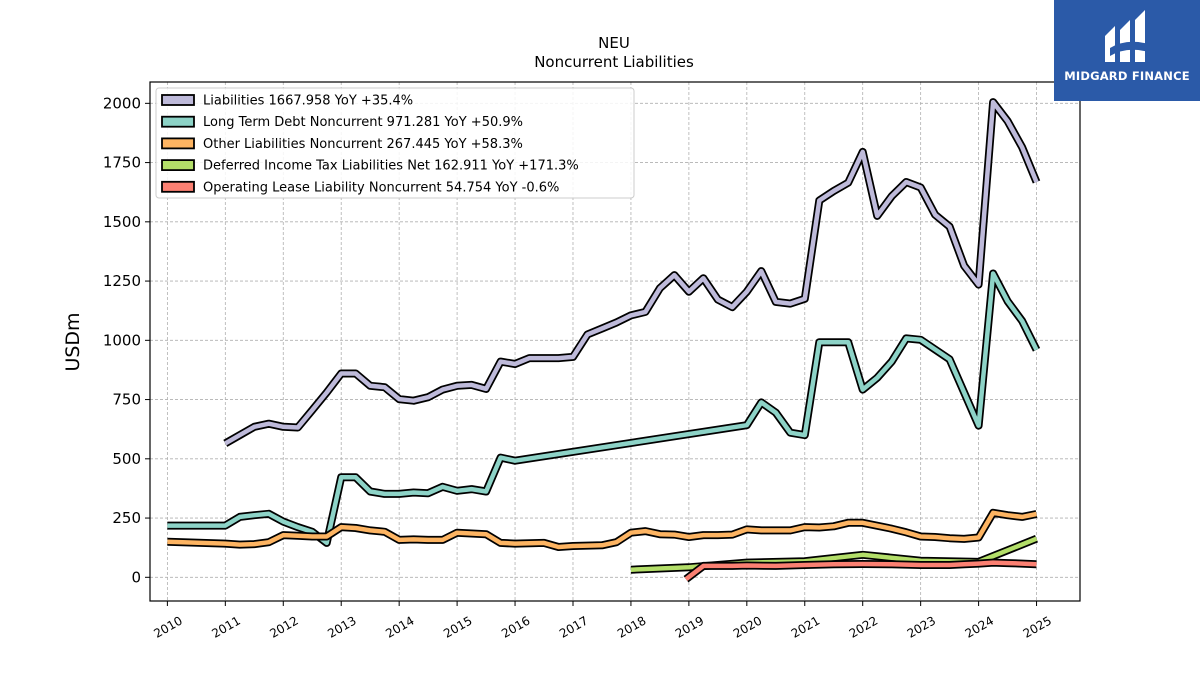  Describe the element at coordinates (283, 626) in the screenshot. I see `x-tick-label: 2012` at that location.